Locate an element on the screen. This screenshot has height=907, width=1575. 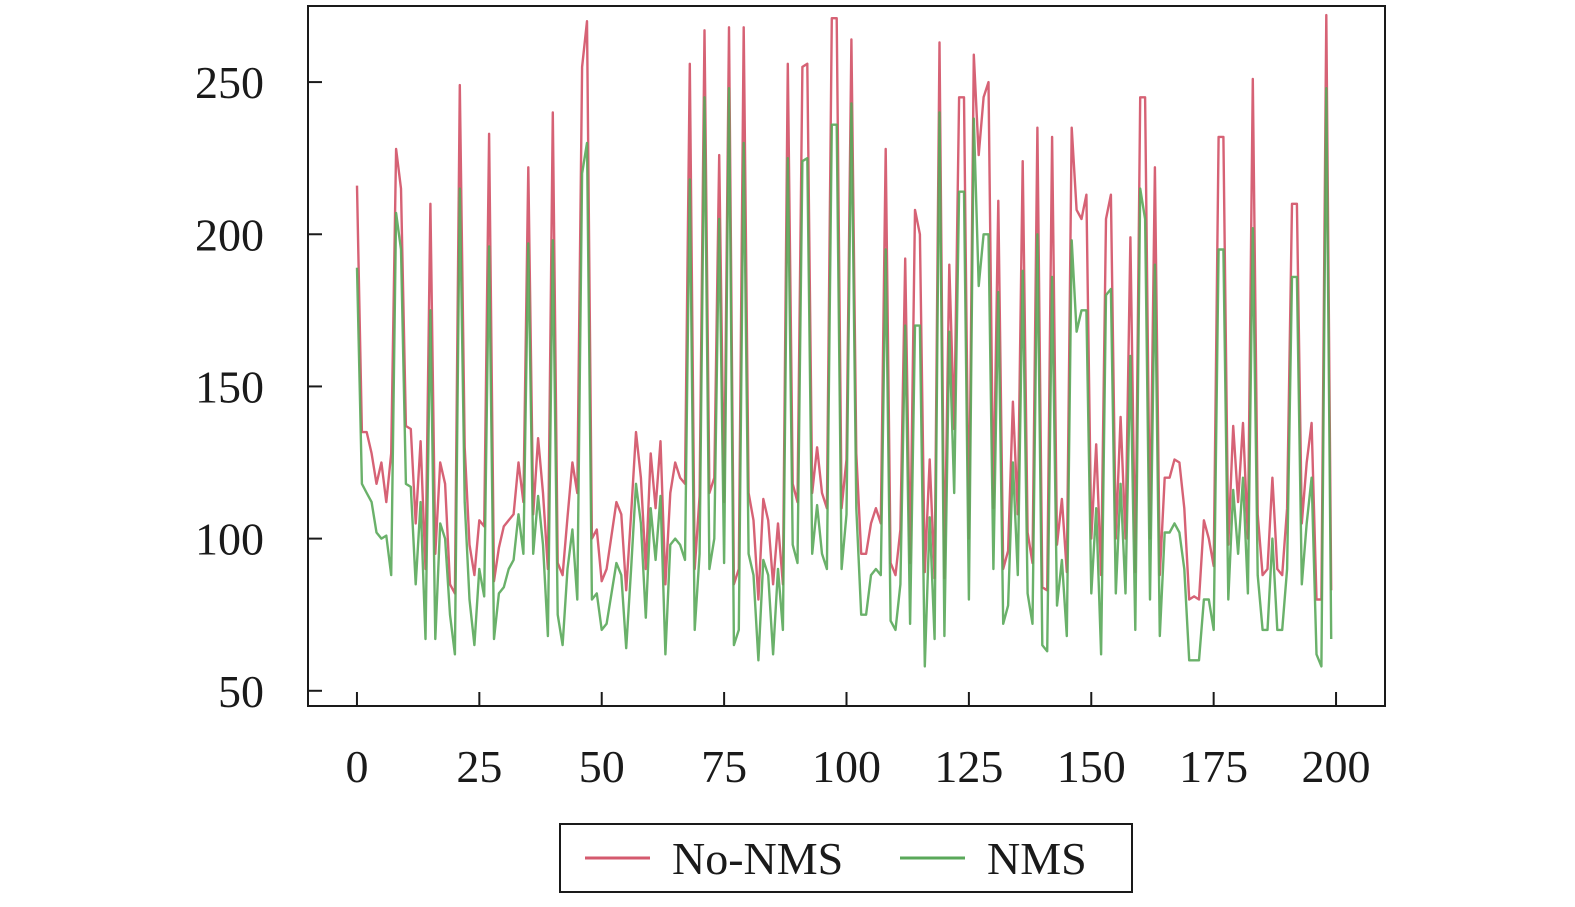
legend-label-nms: NMS is located at coordinates (1037, 858).